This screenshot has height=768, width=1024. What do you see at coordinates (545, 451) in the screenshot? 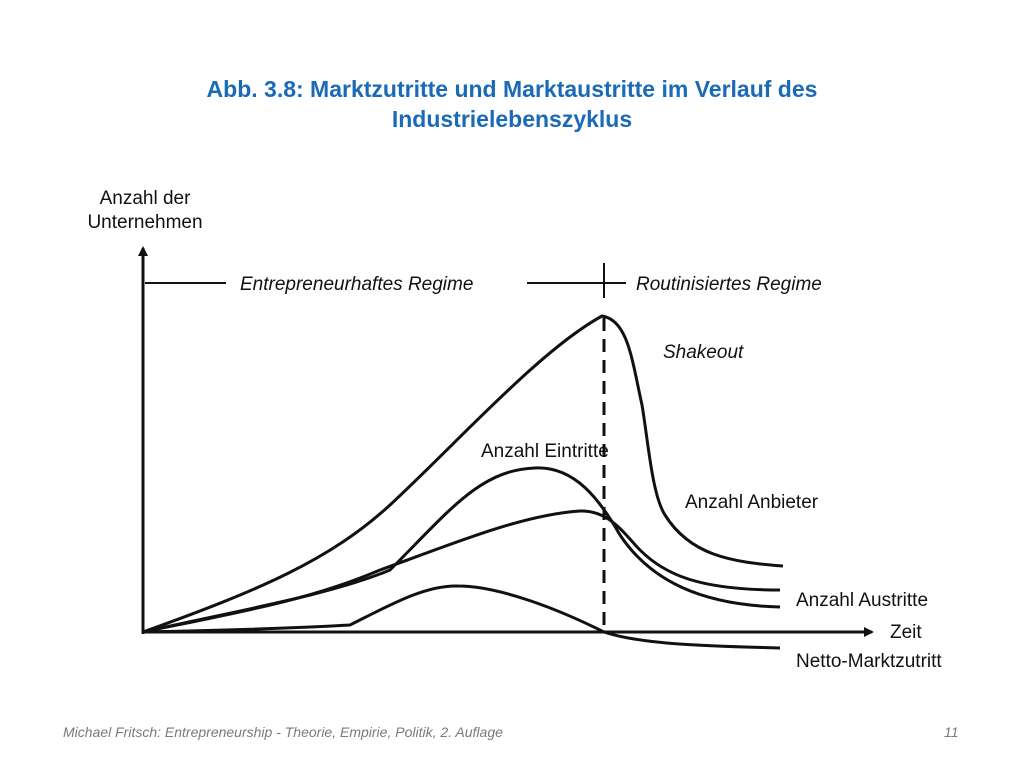
I see `label-anzahl-eintritte: Anzahl Eintritte` at bounding box center [545, 451].